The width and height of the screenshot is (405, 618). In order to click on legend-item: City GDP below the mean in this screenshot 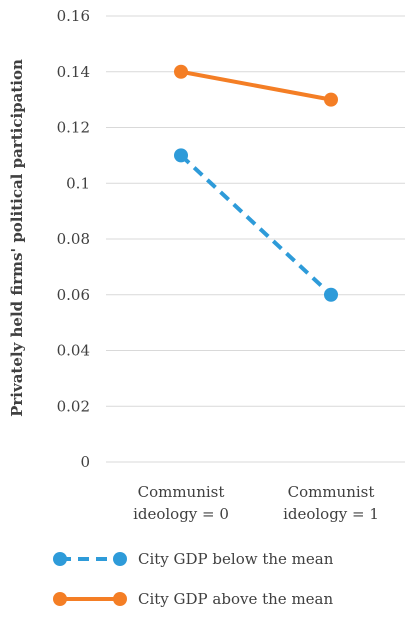, I will do `click(193, 559)`.